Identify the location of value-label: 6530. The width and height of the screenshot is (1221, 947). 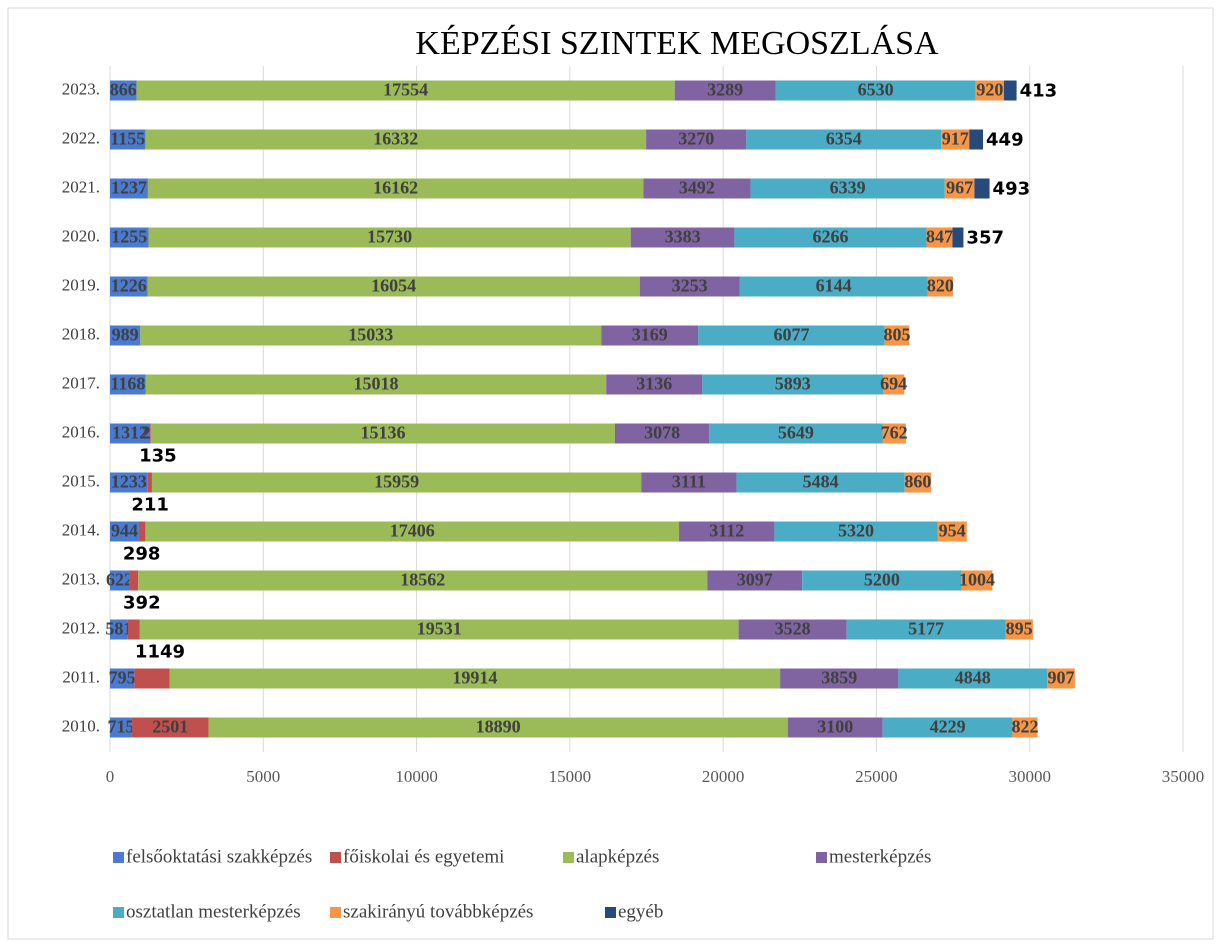
(876, 90).